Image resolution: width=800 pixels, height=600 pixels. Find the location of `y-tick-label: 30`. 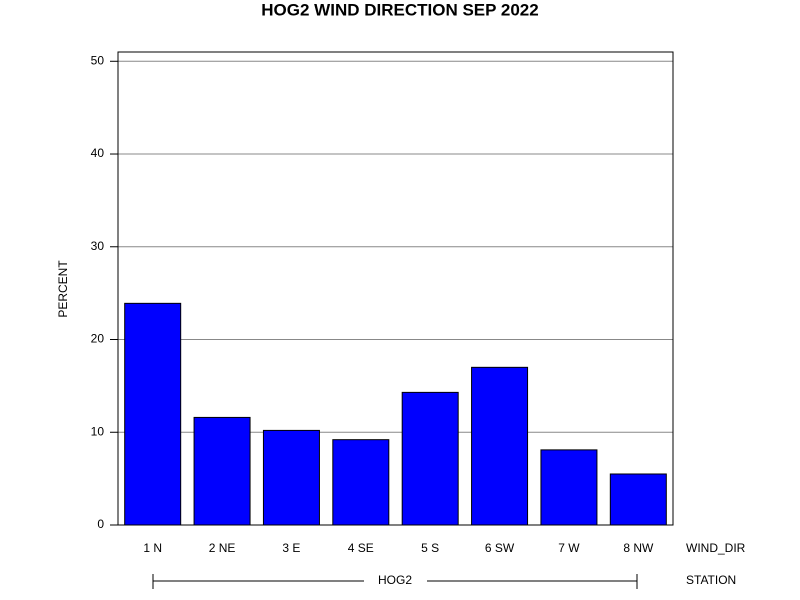

y-tick-label: 30 is located at coordinates (98, 246).